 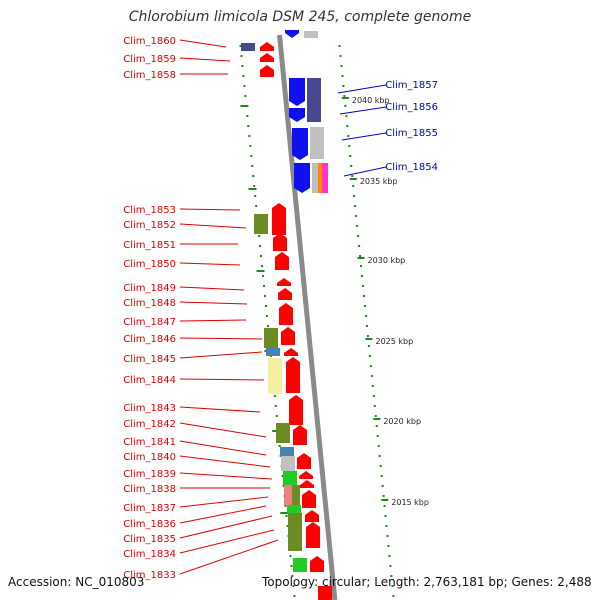 What do you see at coordinates (76, 582) in the screenshot?
I see `accession-label: Accession: NC_010803` at bounding box center [76, 582].